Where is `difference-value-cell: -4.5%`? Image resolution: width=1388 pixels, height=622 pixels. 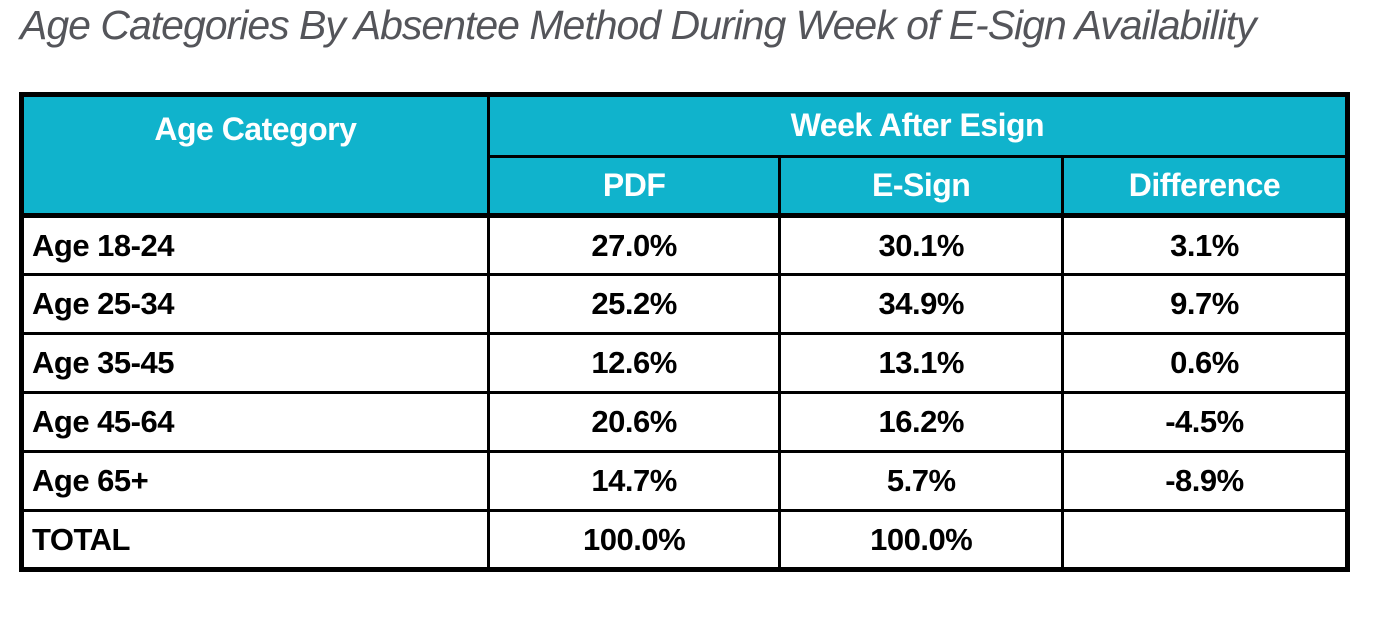 difference-value-cell: -4.5% is located at coordinates (1205, 422).